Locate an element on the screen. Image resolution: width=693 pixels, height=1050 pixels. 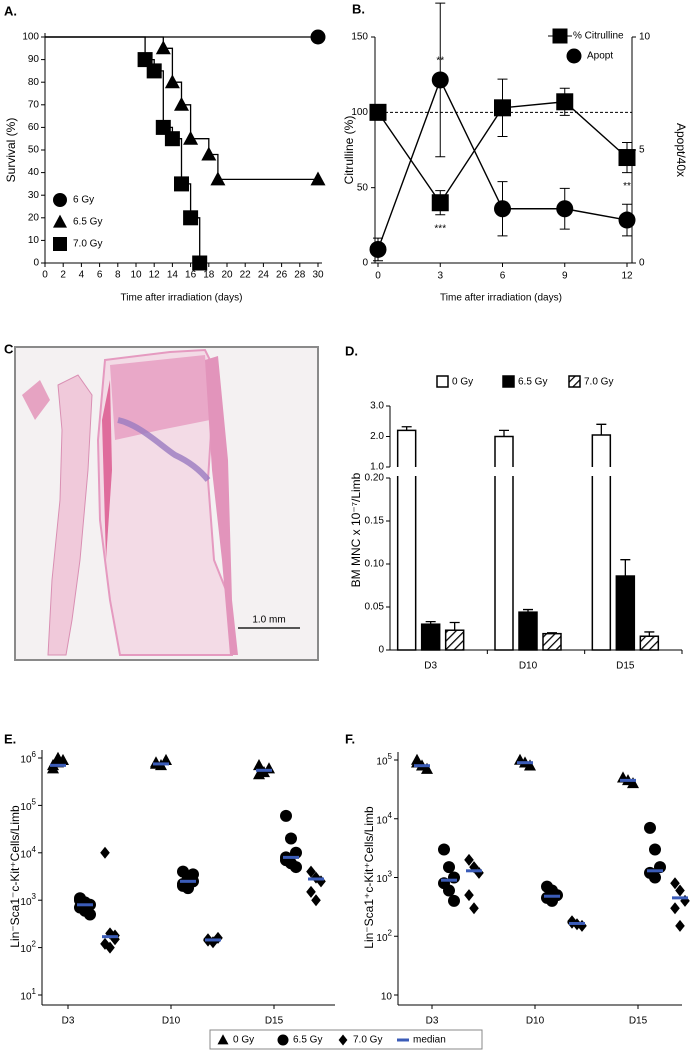
histology-image: 1.0 mm is located at coordinates (166, 503).